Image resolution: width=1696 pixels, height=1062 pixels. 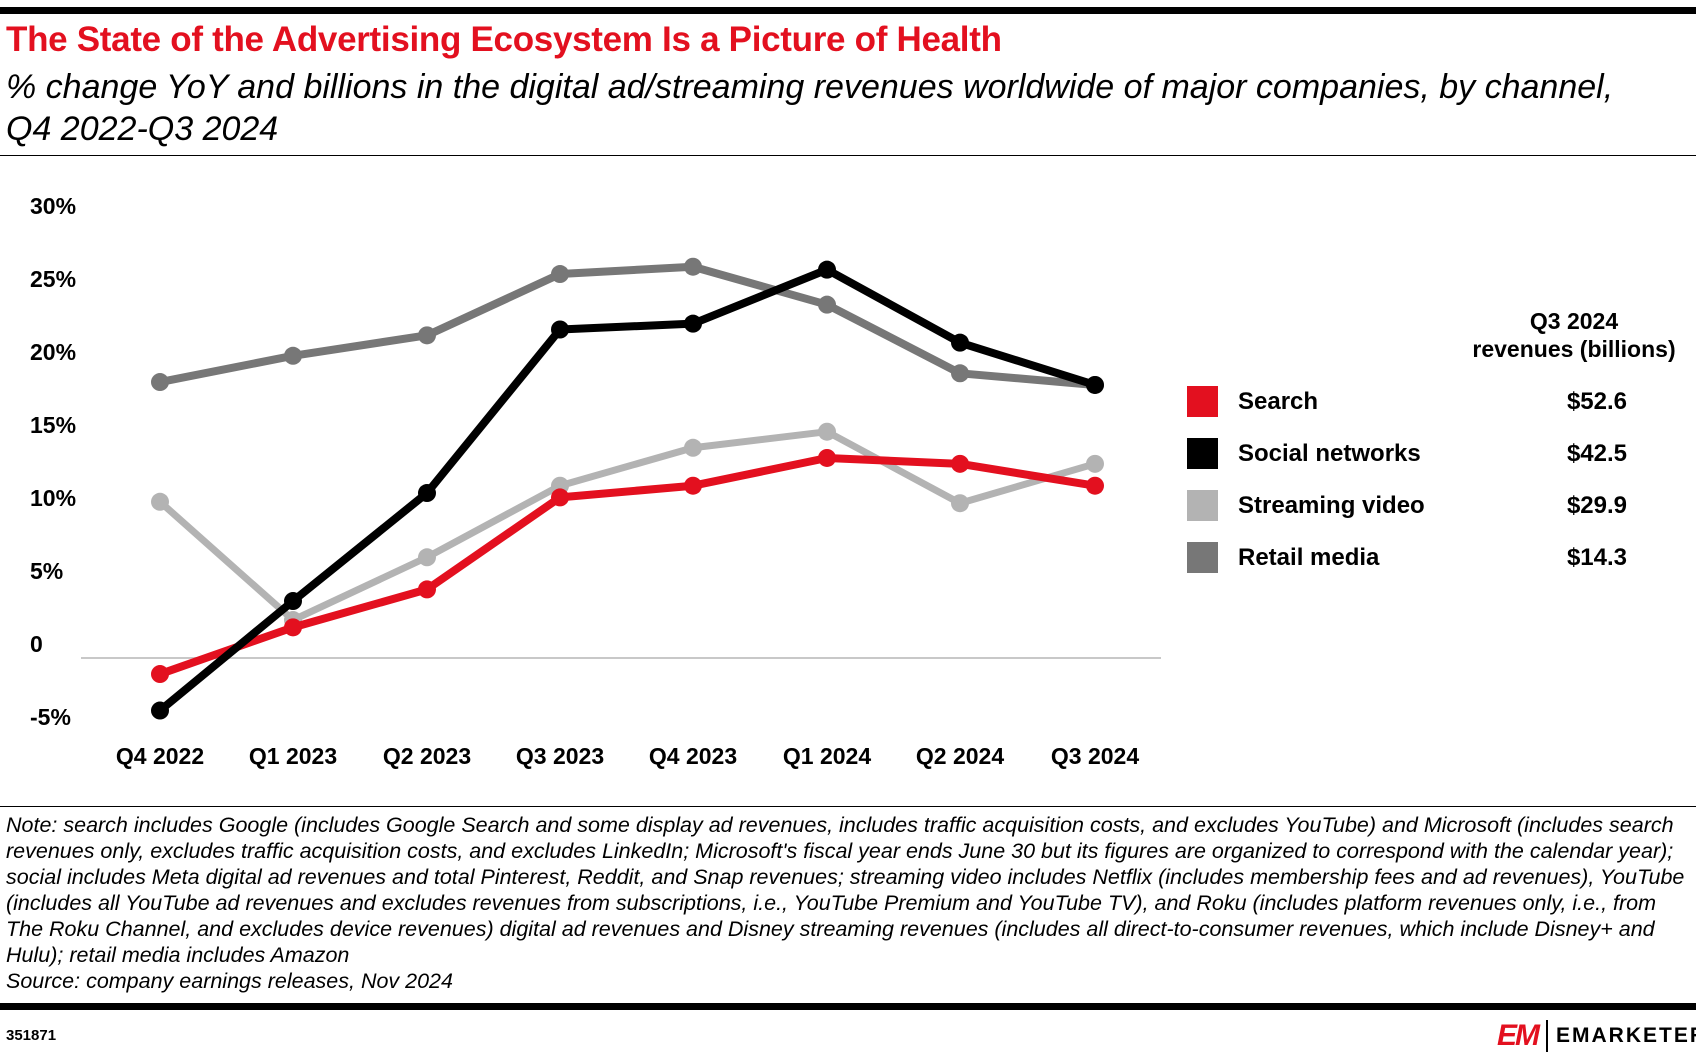 What do you see at coordinates (53, 498) in the screenshot?
I see `y-tick-label: 10%` at bounding box center [53, 498].